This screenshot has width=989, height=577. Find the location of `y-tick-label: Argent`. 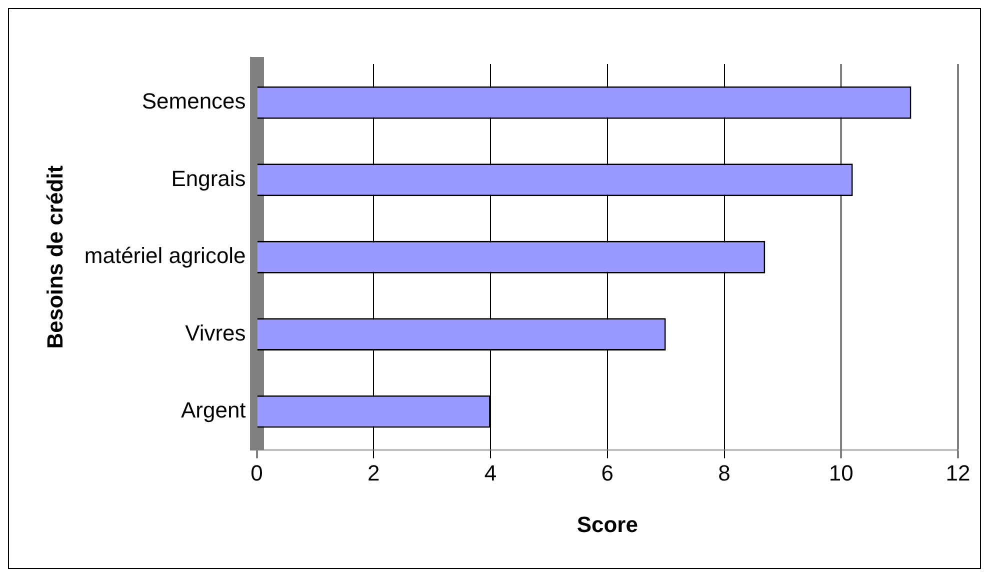

y-tick-label: Argent is located at coordinates (213, 410).